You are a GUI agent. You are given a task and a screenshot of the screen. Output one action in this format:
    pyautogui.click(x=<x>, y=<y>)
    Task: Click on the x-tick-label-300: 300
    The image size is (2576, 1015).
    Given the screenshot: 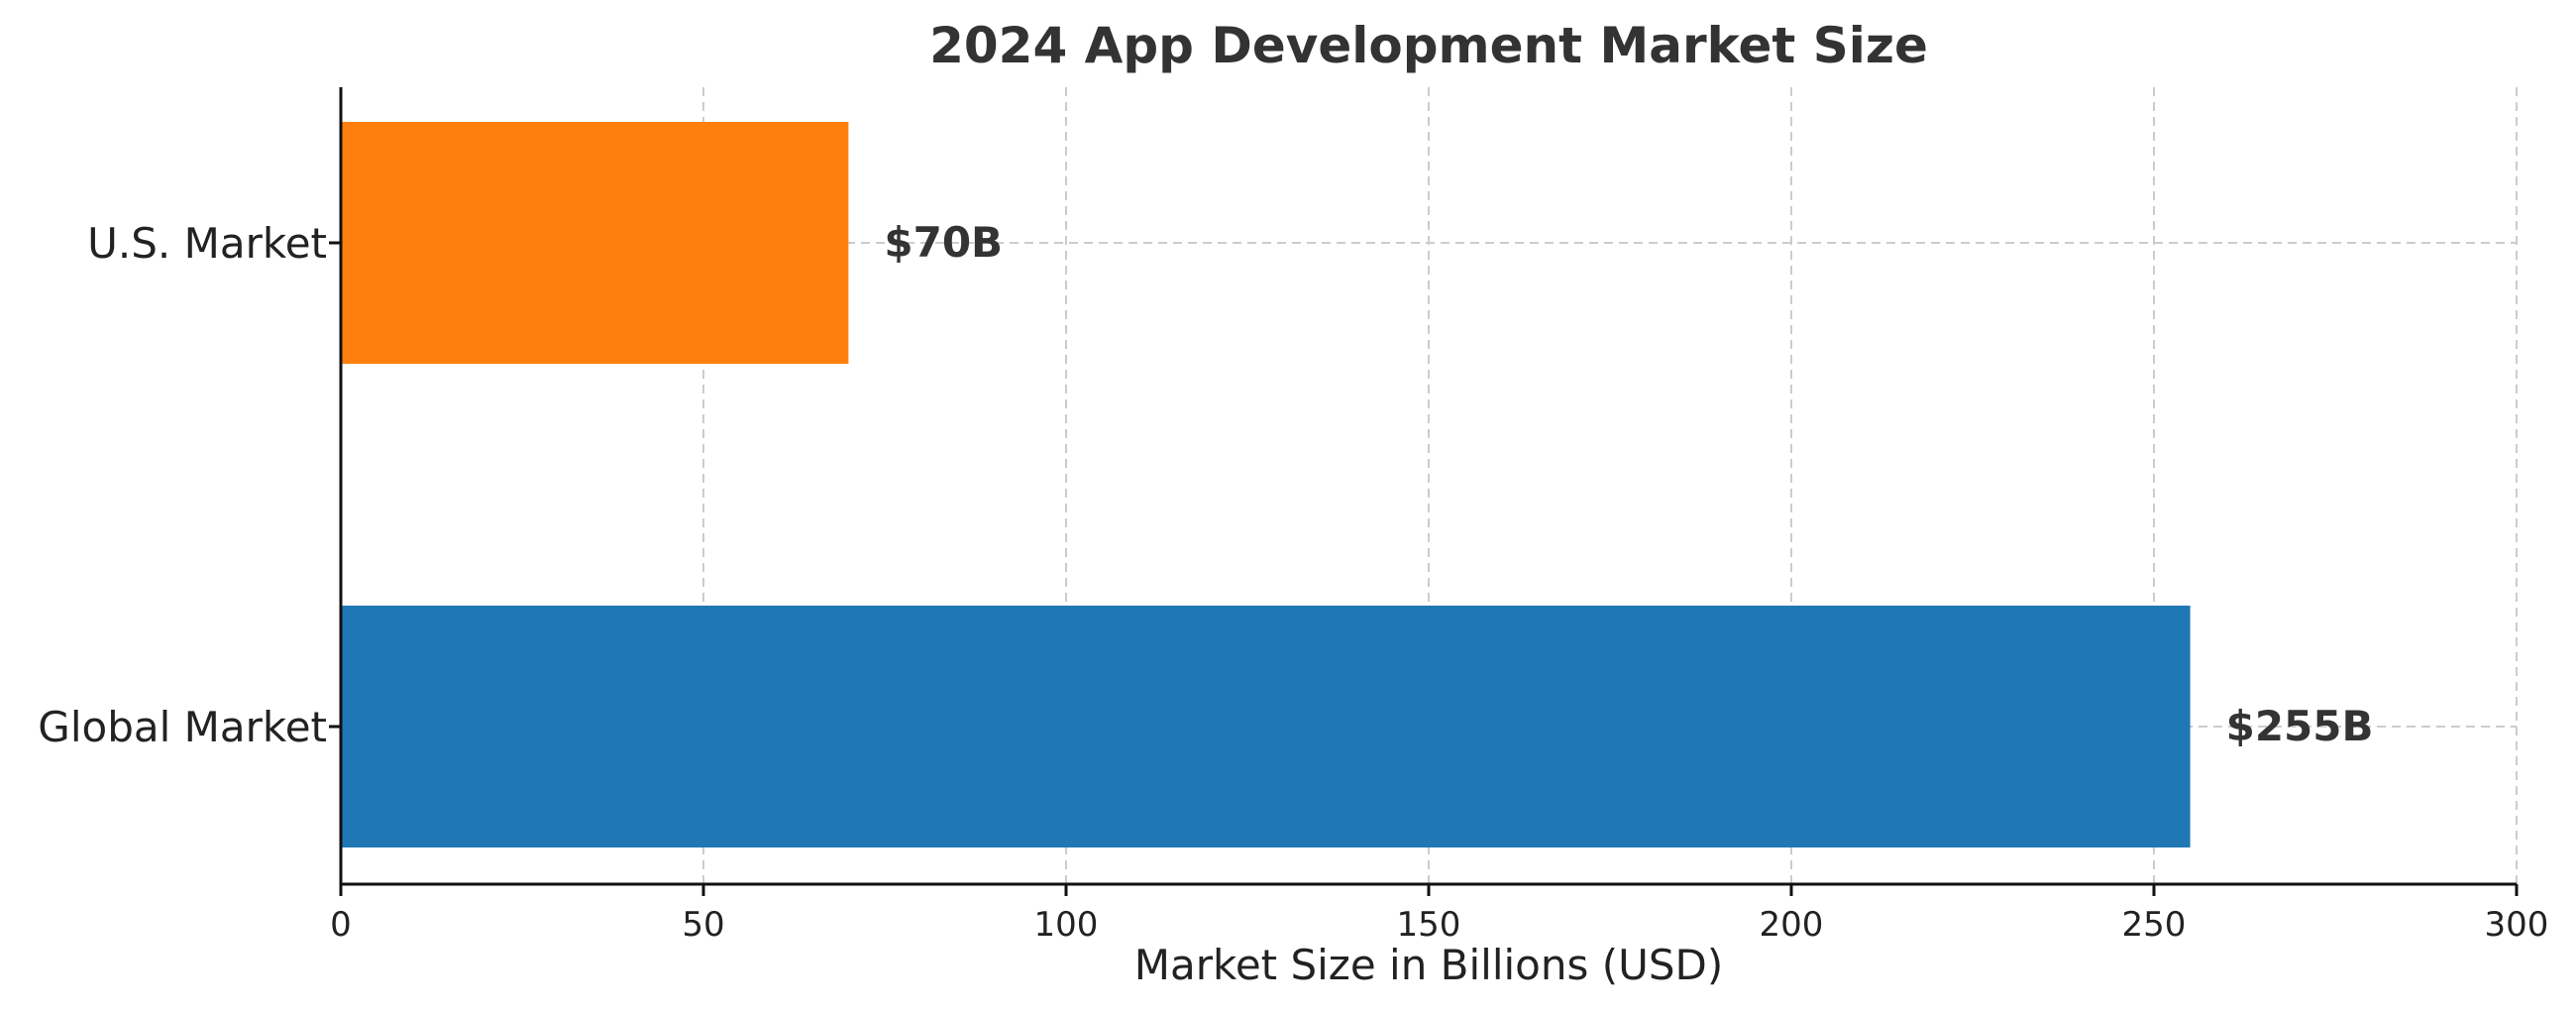 What is the action you would take?
    pyautogui.click(x=2517, y=925)
    